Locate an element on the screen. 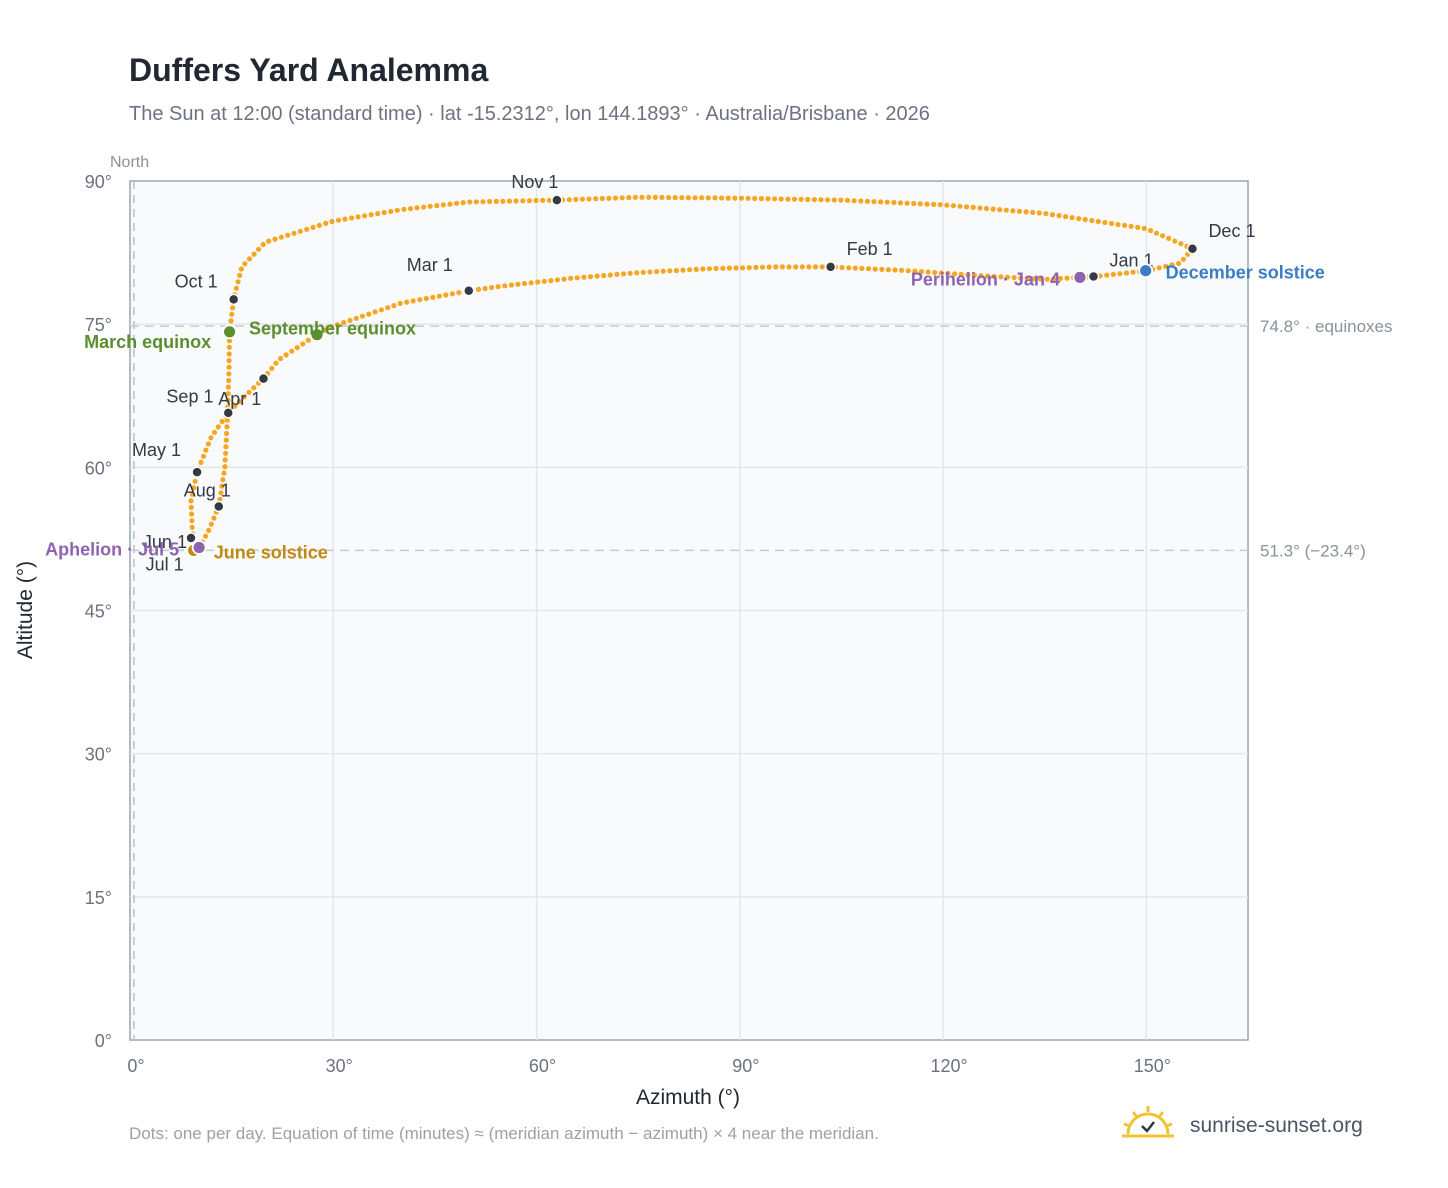 The width and height of the screenshot is (1448, 1188). reference-label: 51.3° (−23.4°) is located at coordinates (1313, 550).